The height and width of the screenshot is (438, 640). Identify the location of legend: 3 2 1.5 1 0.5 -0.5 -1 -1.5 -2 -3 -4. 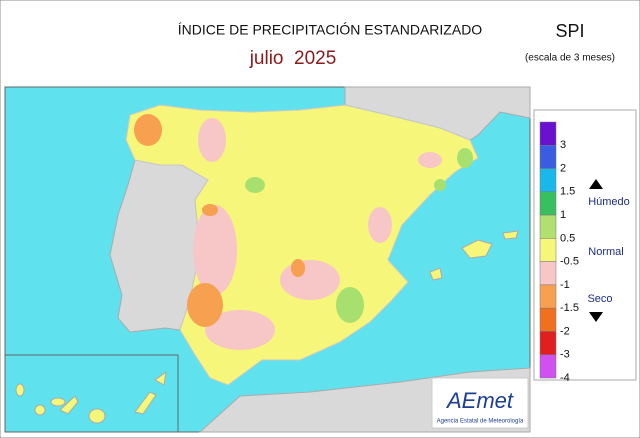
(585, 246).